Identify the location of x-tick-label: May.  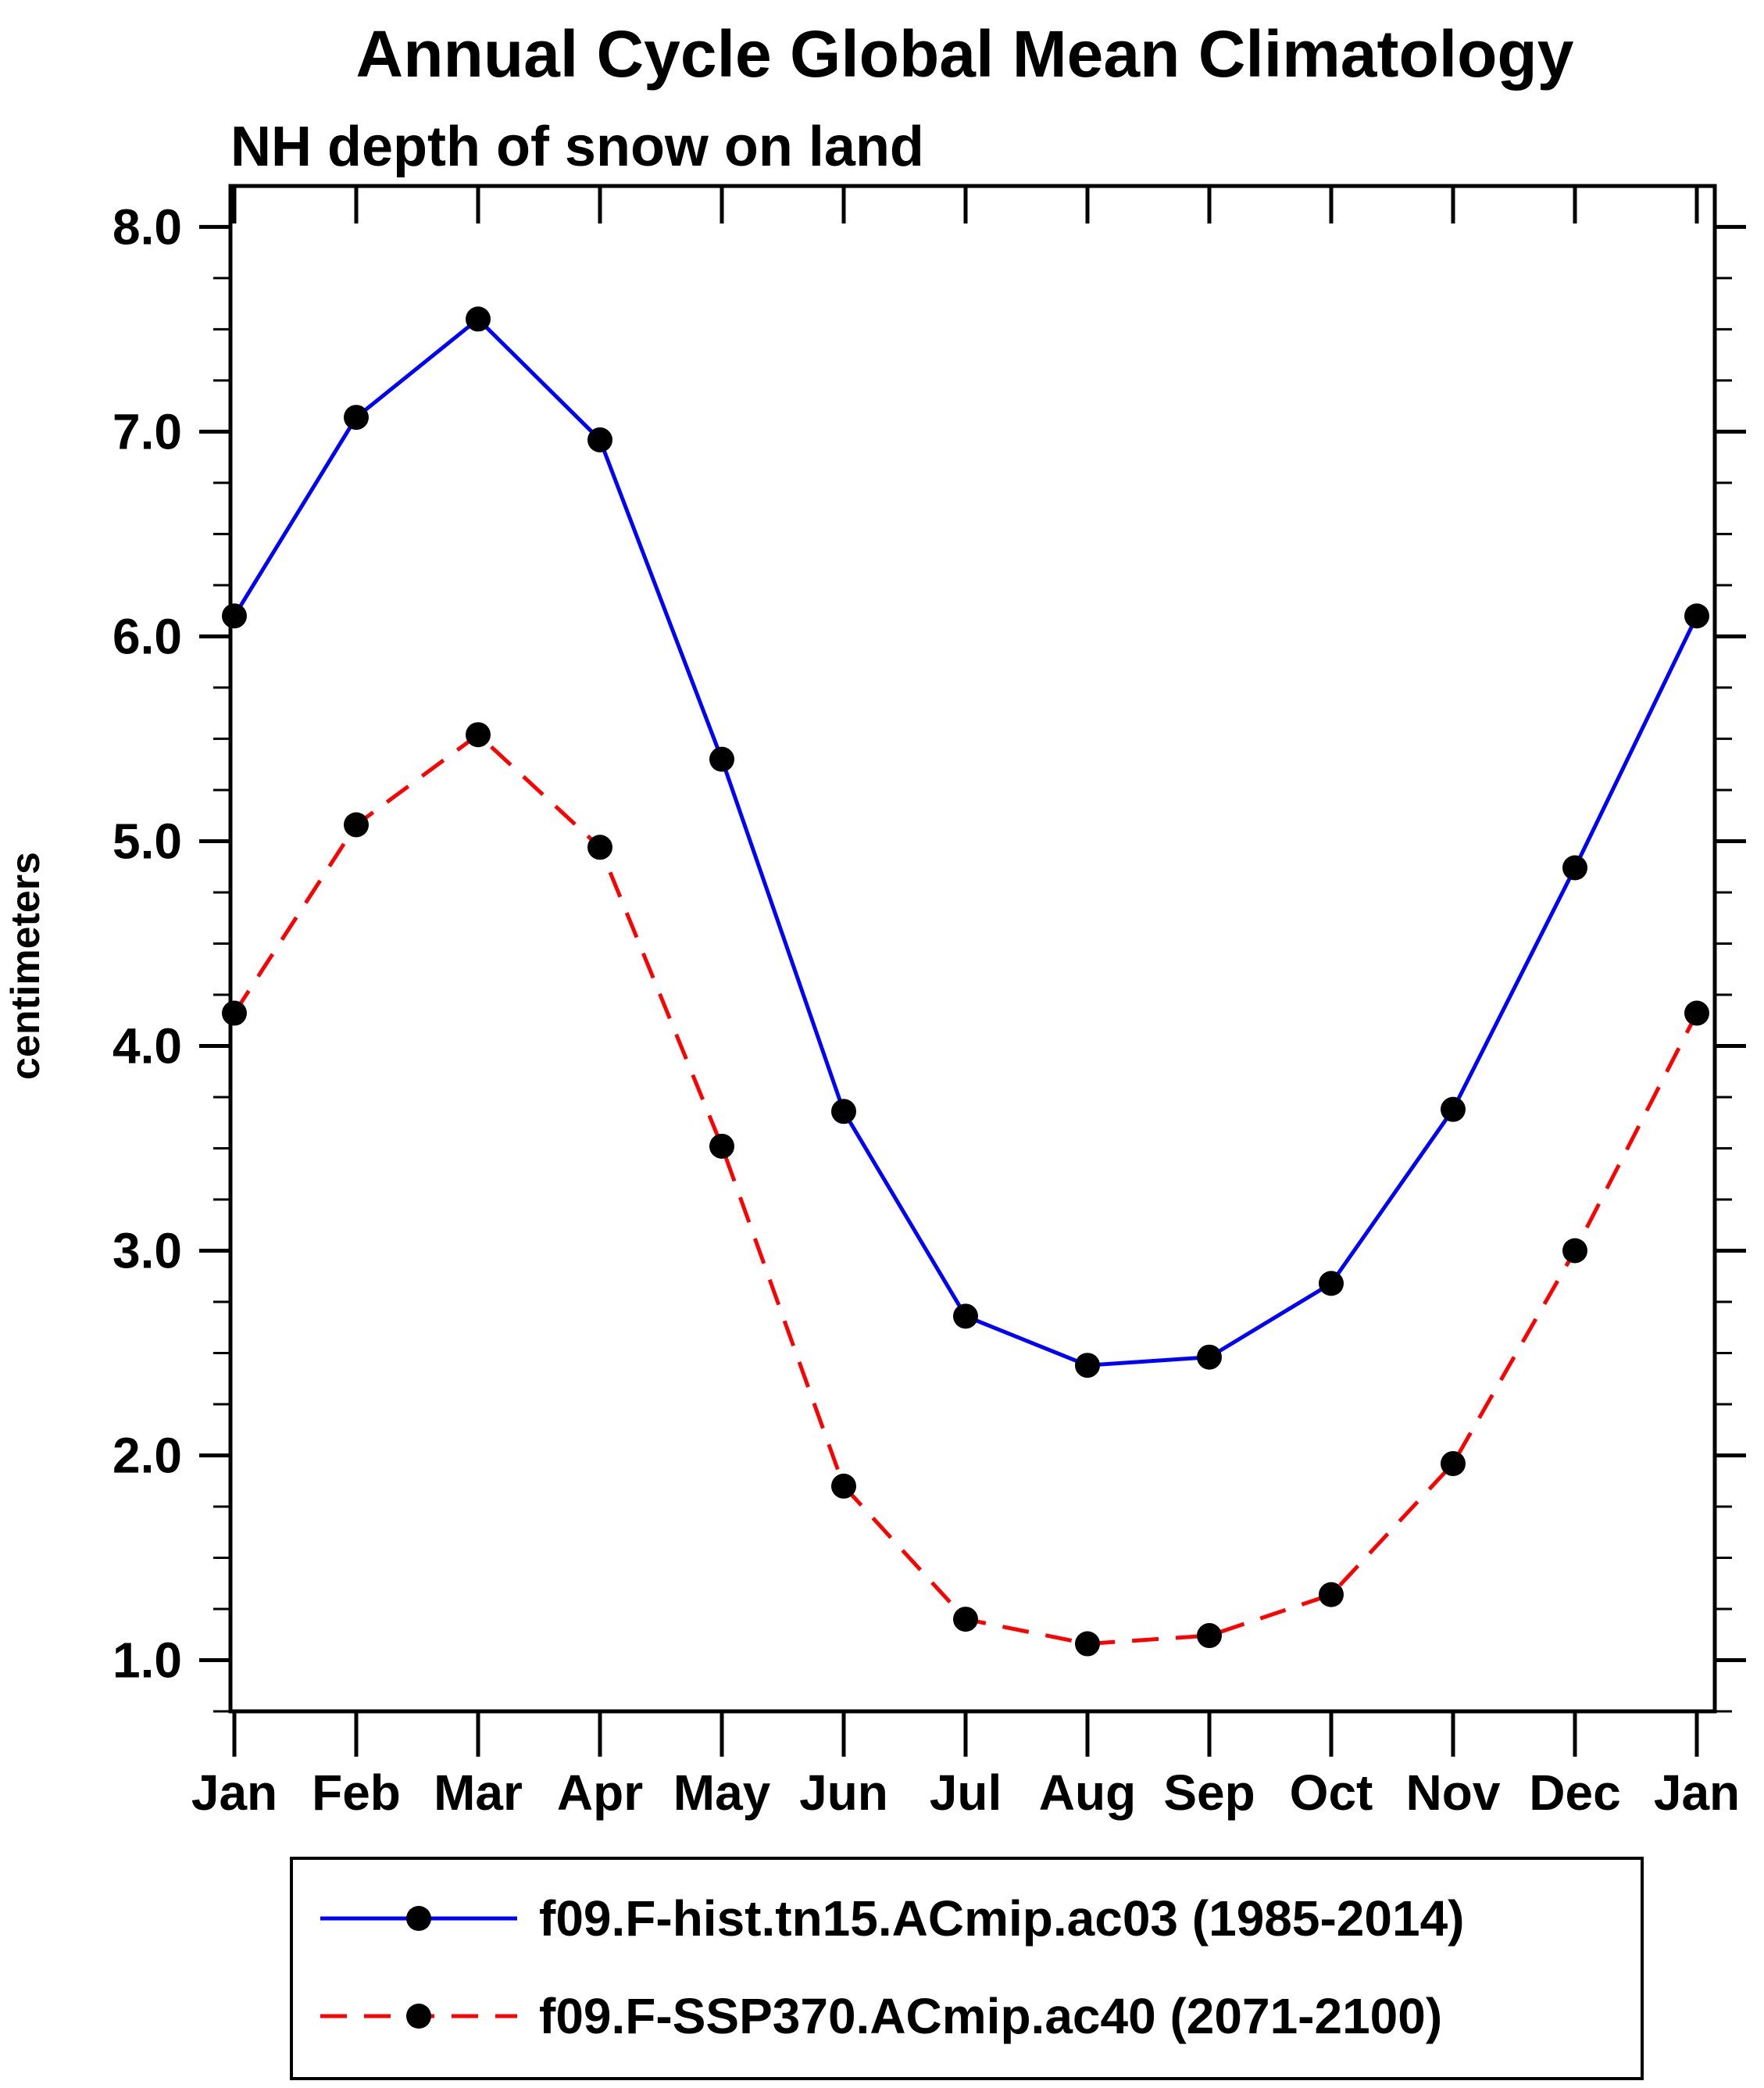
(722, 1792).